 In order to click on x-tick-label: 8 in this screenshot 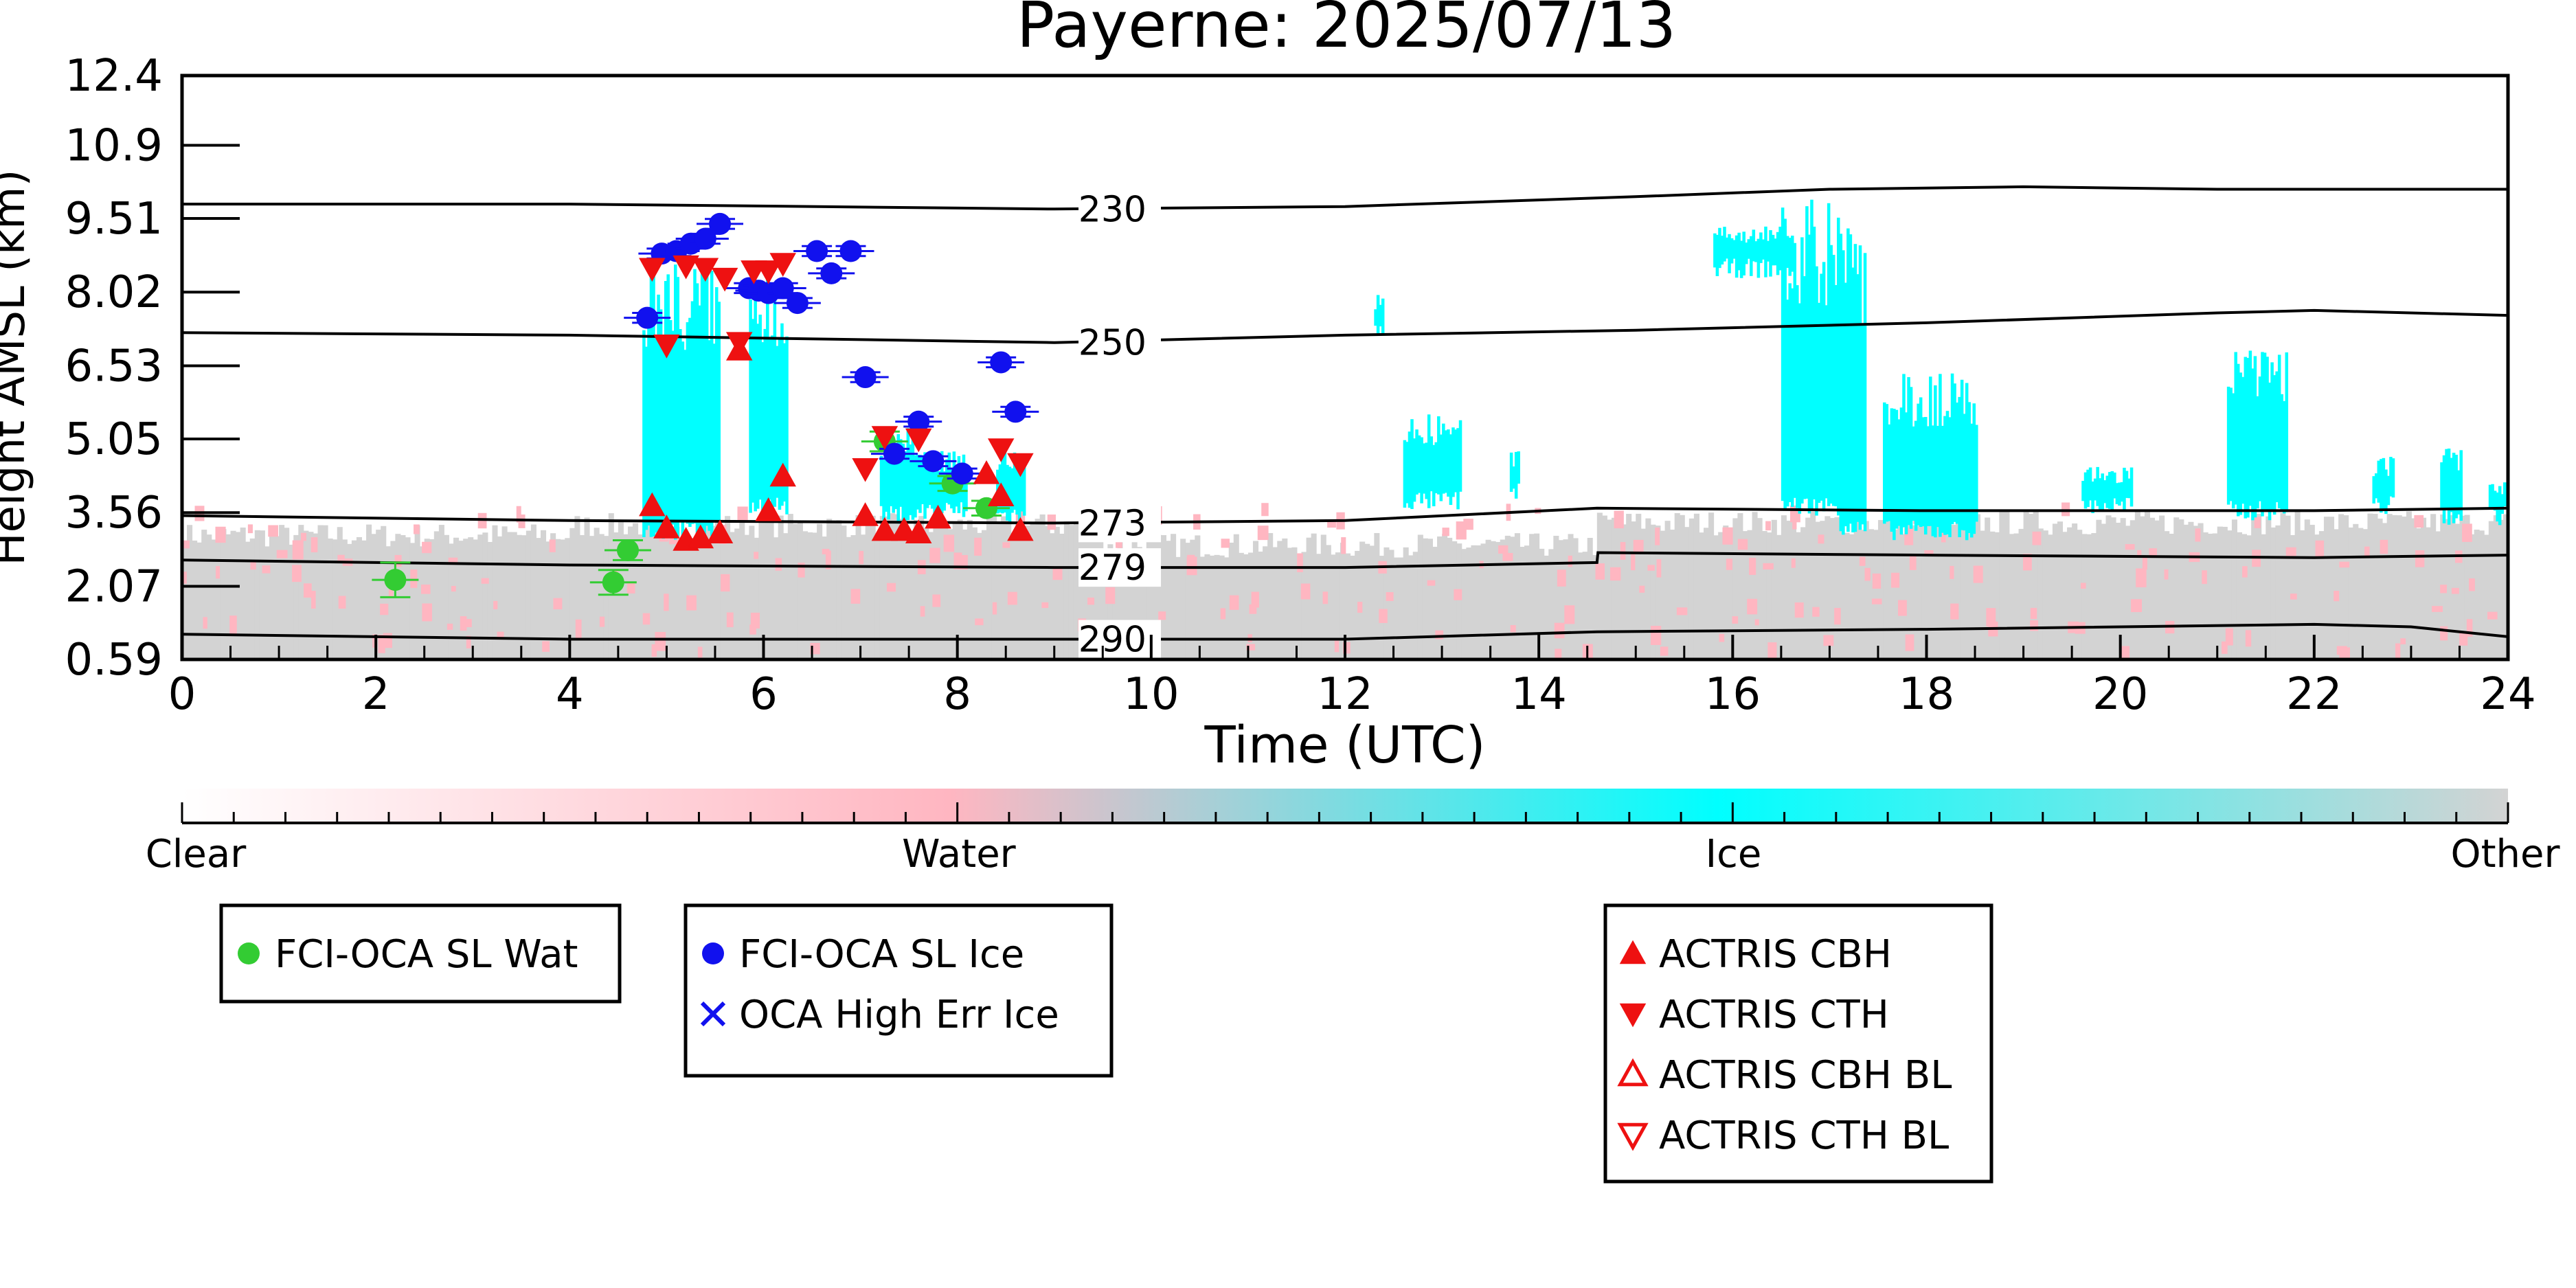, I will do `click(957, 694)`.